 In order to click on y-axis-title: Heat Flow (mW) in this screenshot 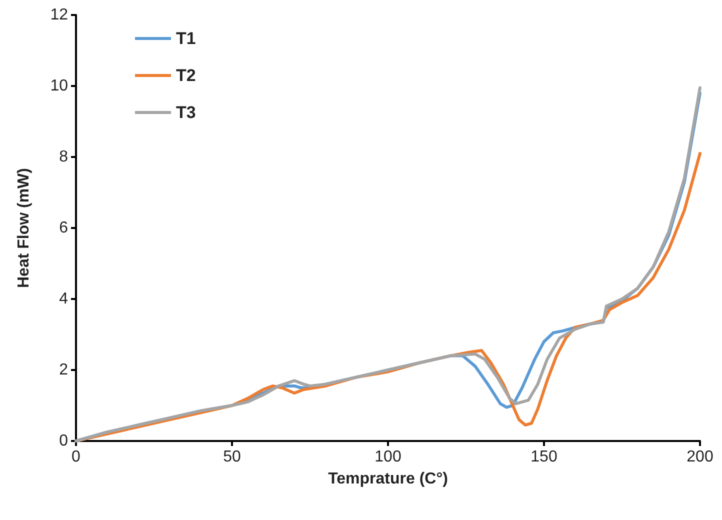, I will do `click(24, 228)`.